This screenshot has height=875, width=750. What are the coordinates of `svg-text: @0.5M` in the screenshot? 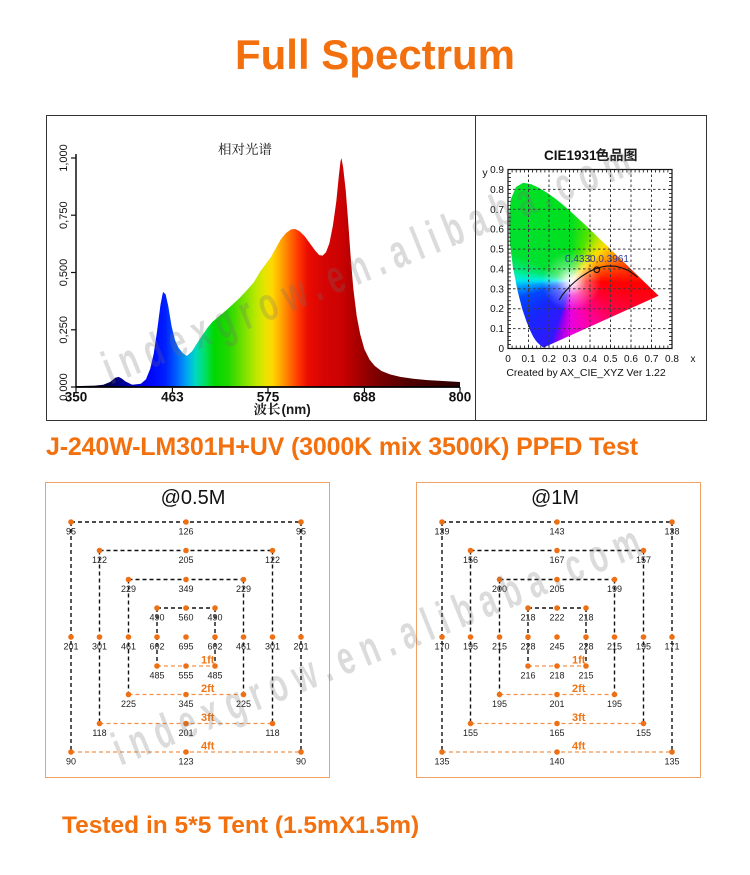 It's located at (193, 498).